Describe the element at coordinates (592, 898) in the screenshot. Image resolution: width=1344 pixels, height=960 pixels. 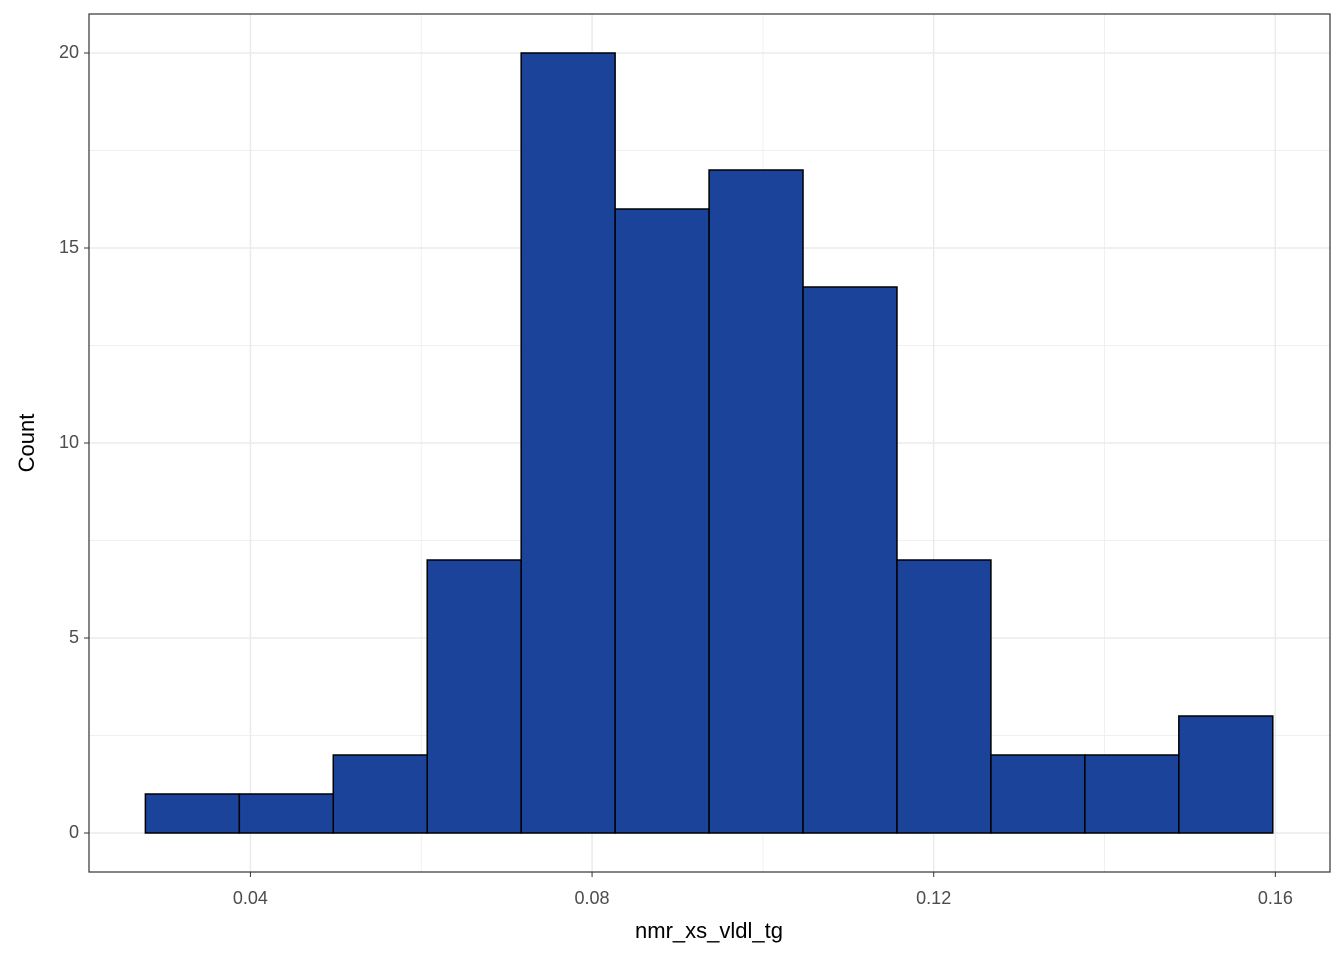
I see `x-tick-label: 0.08` at that location.